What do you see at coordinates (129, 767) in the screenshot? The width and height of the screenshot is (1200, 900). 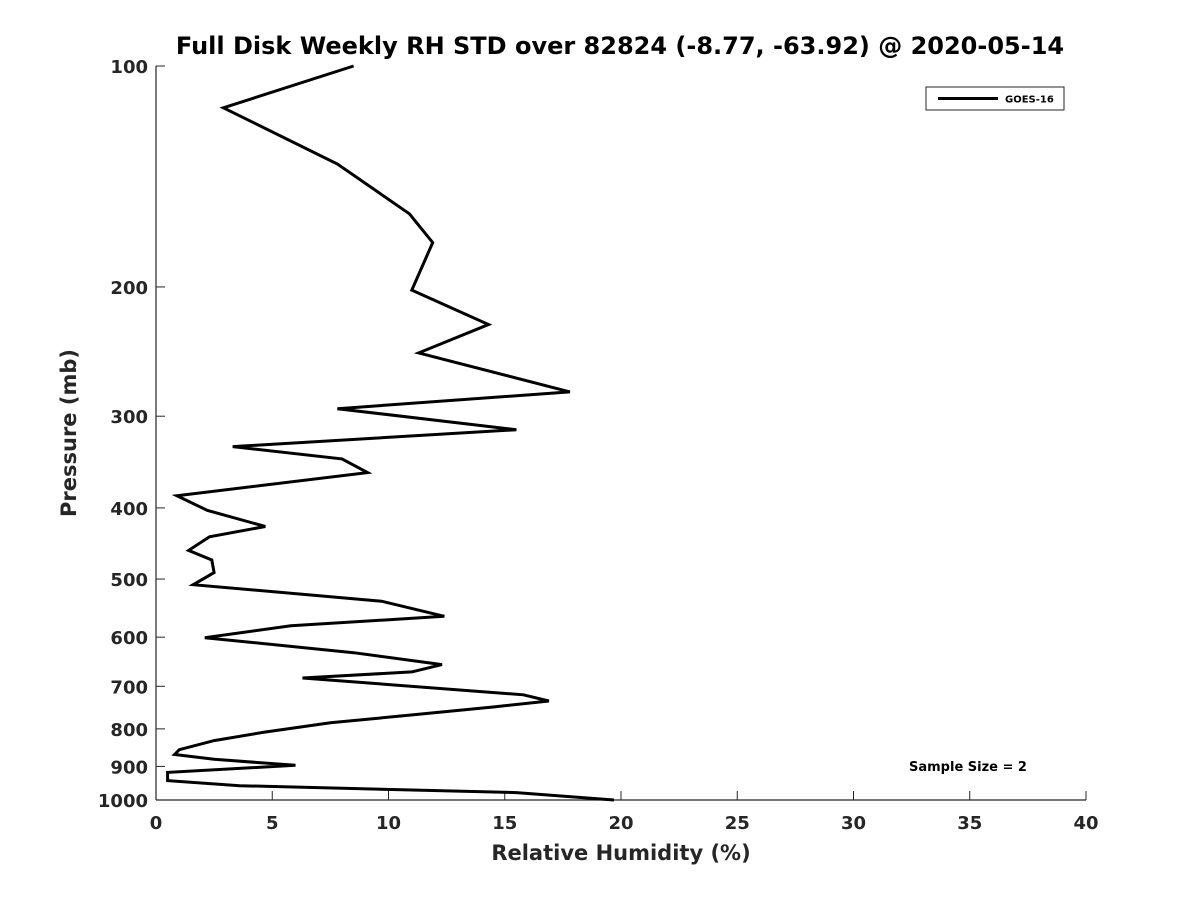 I see `y-tick-label: 900` at bounding box center [129, 767].